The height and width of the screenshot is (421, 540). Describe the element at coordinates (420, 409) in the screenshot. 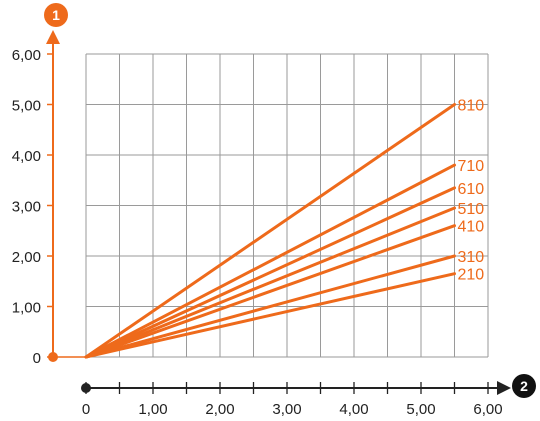

I see `x-tick-label: 5,00` at that location.